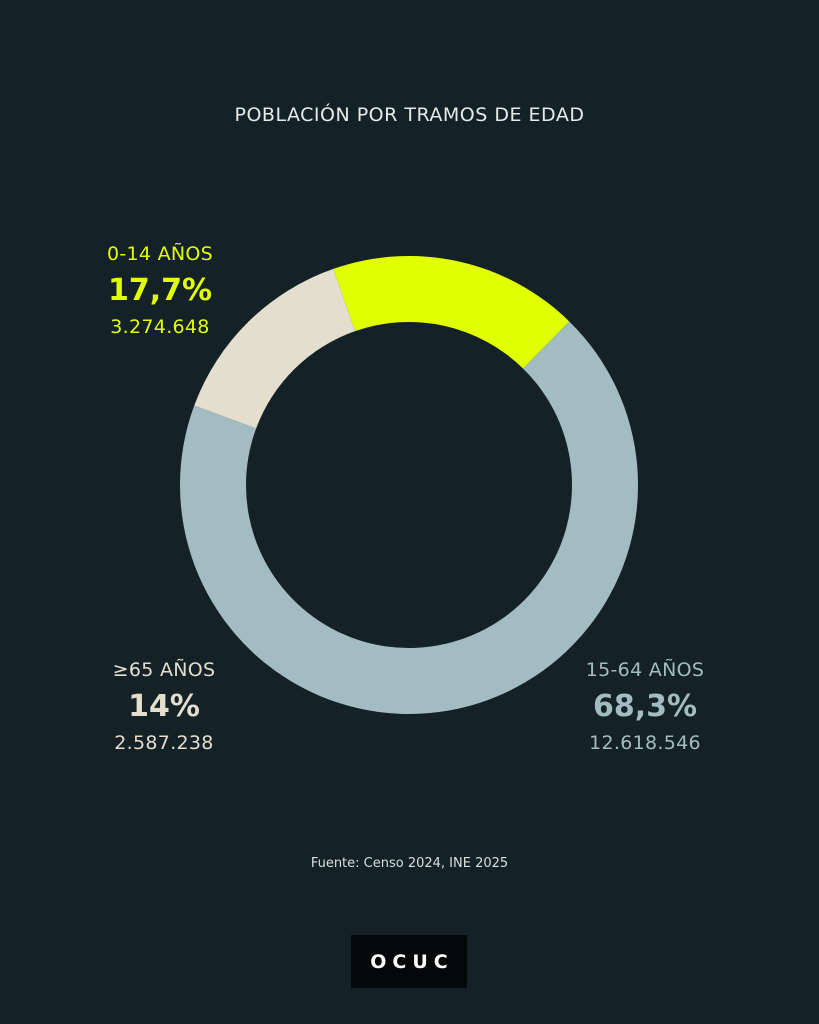 Image resolution: width=819 pixels, height=1024 pixels. Describe the element at coordinates (645, 743) in the screenshot. I see `slice-count: 12.618.546` at that location.